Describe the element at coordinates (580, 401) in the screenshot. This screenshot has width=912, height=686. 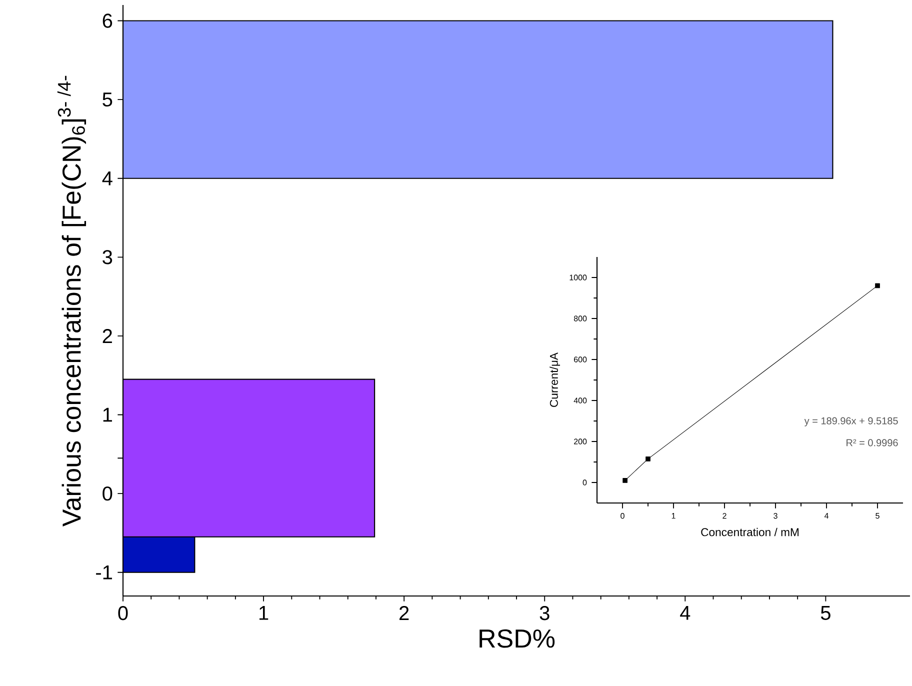
I see `y-tick-label: 400` at that location.